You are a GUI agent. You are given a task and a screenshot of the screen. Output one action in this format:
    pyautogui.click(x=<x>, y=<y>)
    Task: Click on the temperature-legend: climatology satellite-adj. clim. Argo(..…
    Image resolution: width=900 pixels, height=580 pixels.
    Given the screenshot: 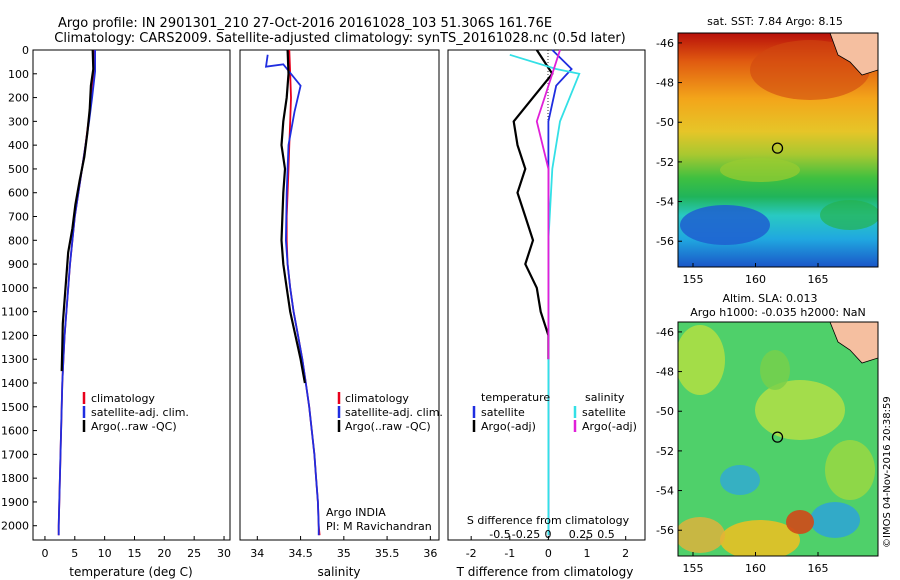 What is the action you would take?
    pyautogui.click(x=135, y=412)
    